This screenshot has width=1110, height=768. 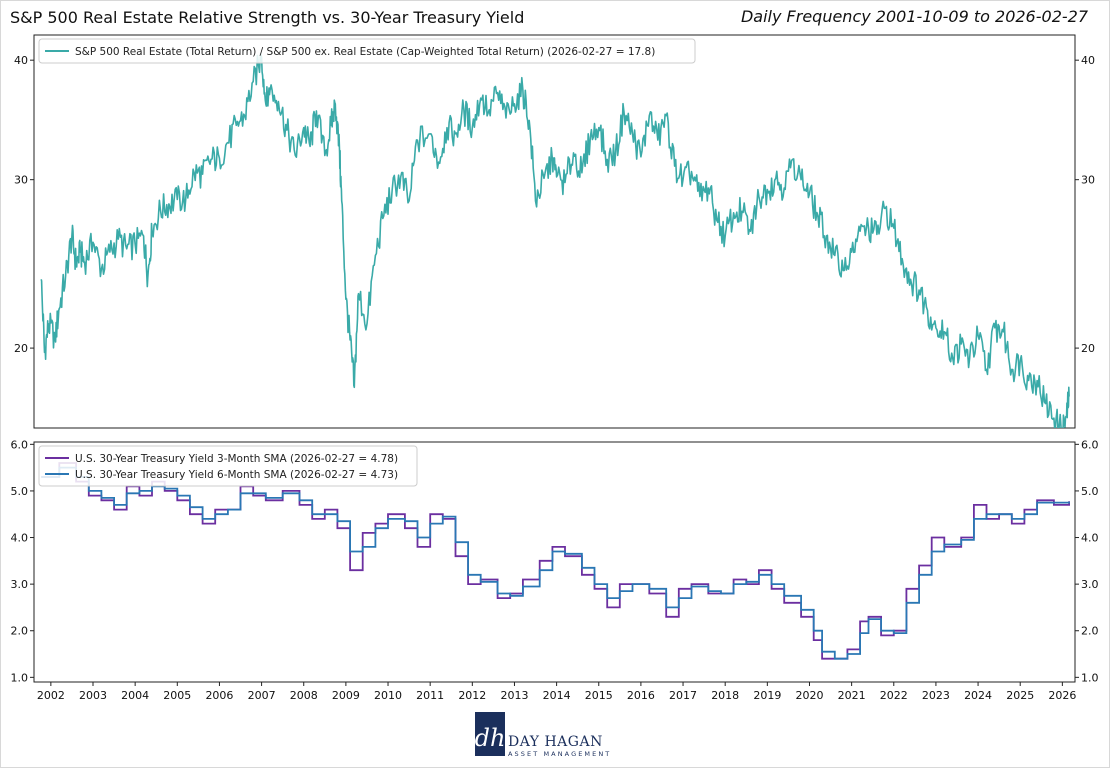 What do you see at coordinates (219, 695) in the screenshot?
I see `xtick-label: 2006` at bounding box center [219, 695].